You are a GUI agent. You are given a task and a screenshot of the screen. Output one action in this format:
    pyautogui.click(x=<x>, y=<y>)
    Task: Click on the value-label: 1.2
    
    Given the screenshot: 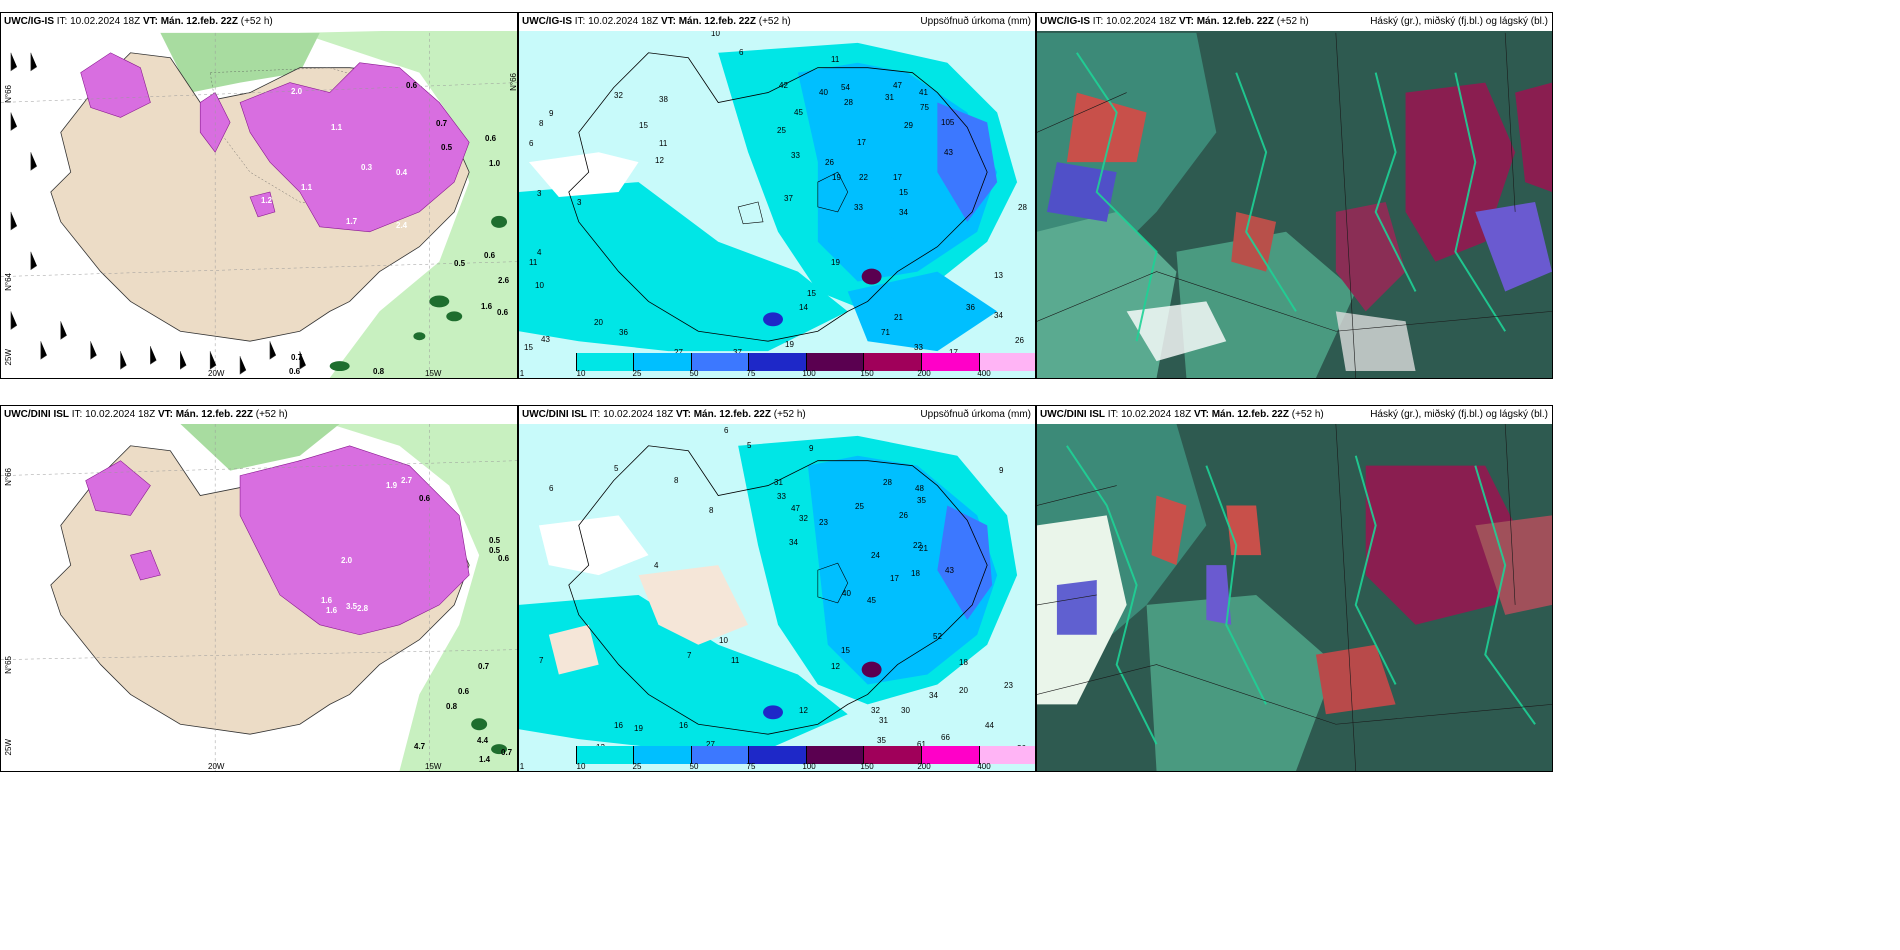 What is the action you would take?
    pyautogui.click(x=267, y=200)
    